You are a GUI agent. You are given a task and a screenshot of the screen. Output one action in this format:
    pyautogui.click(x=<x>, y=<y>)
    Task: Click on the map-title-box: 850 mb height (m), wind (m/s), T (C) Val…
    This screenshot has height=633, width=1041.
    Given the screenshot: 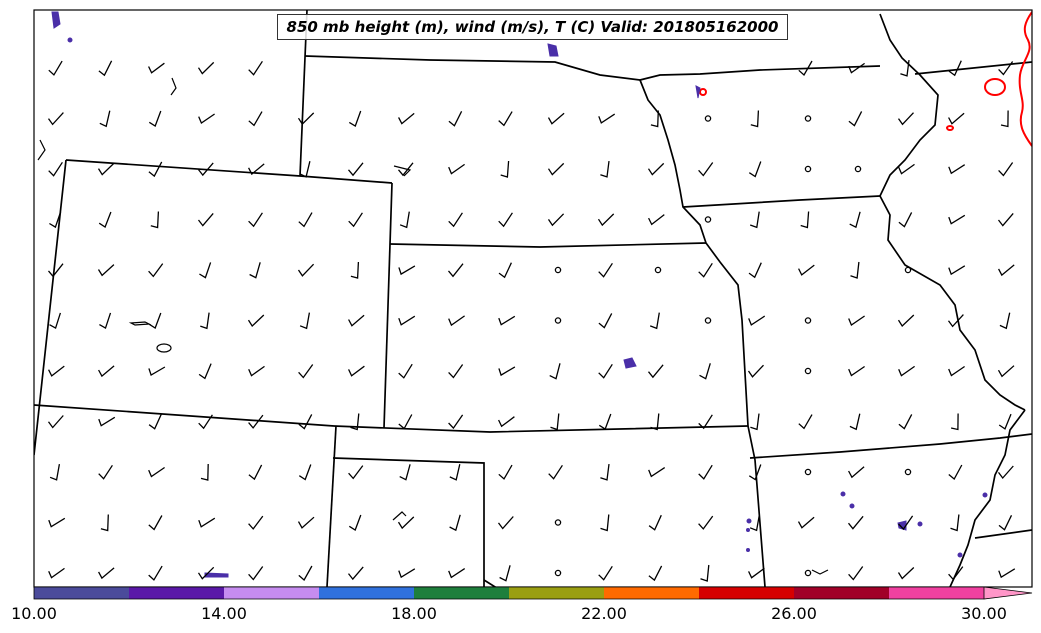 What is the action you would take?
    pyautogui.click(x=532, y=27)
    